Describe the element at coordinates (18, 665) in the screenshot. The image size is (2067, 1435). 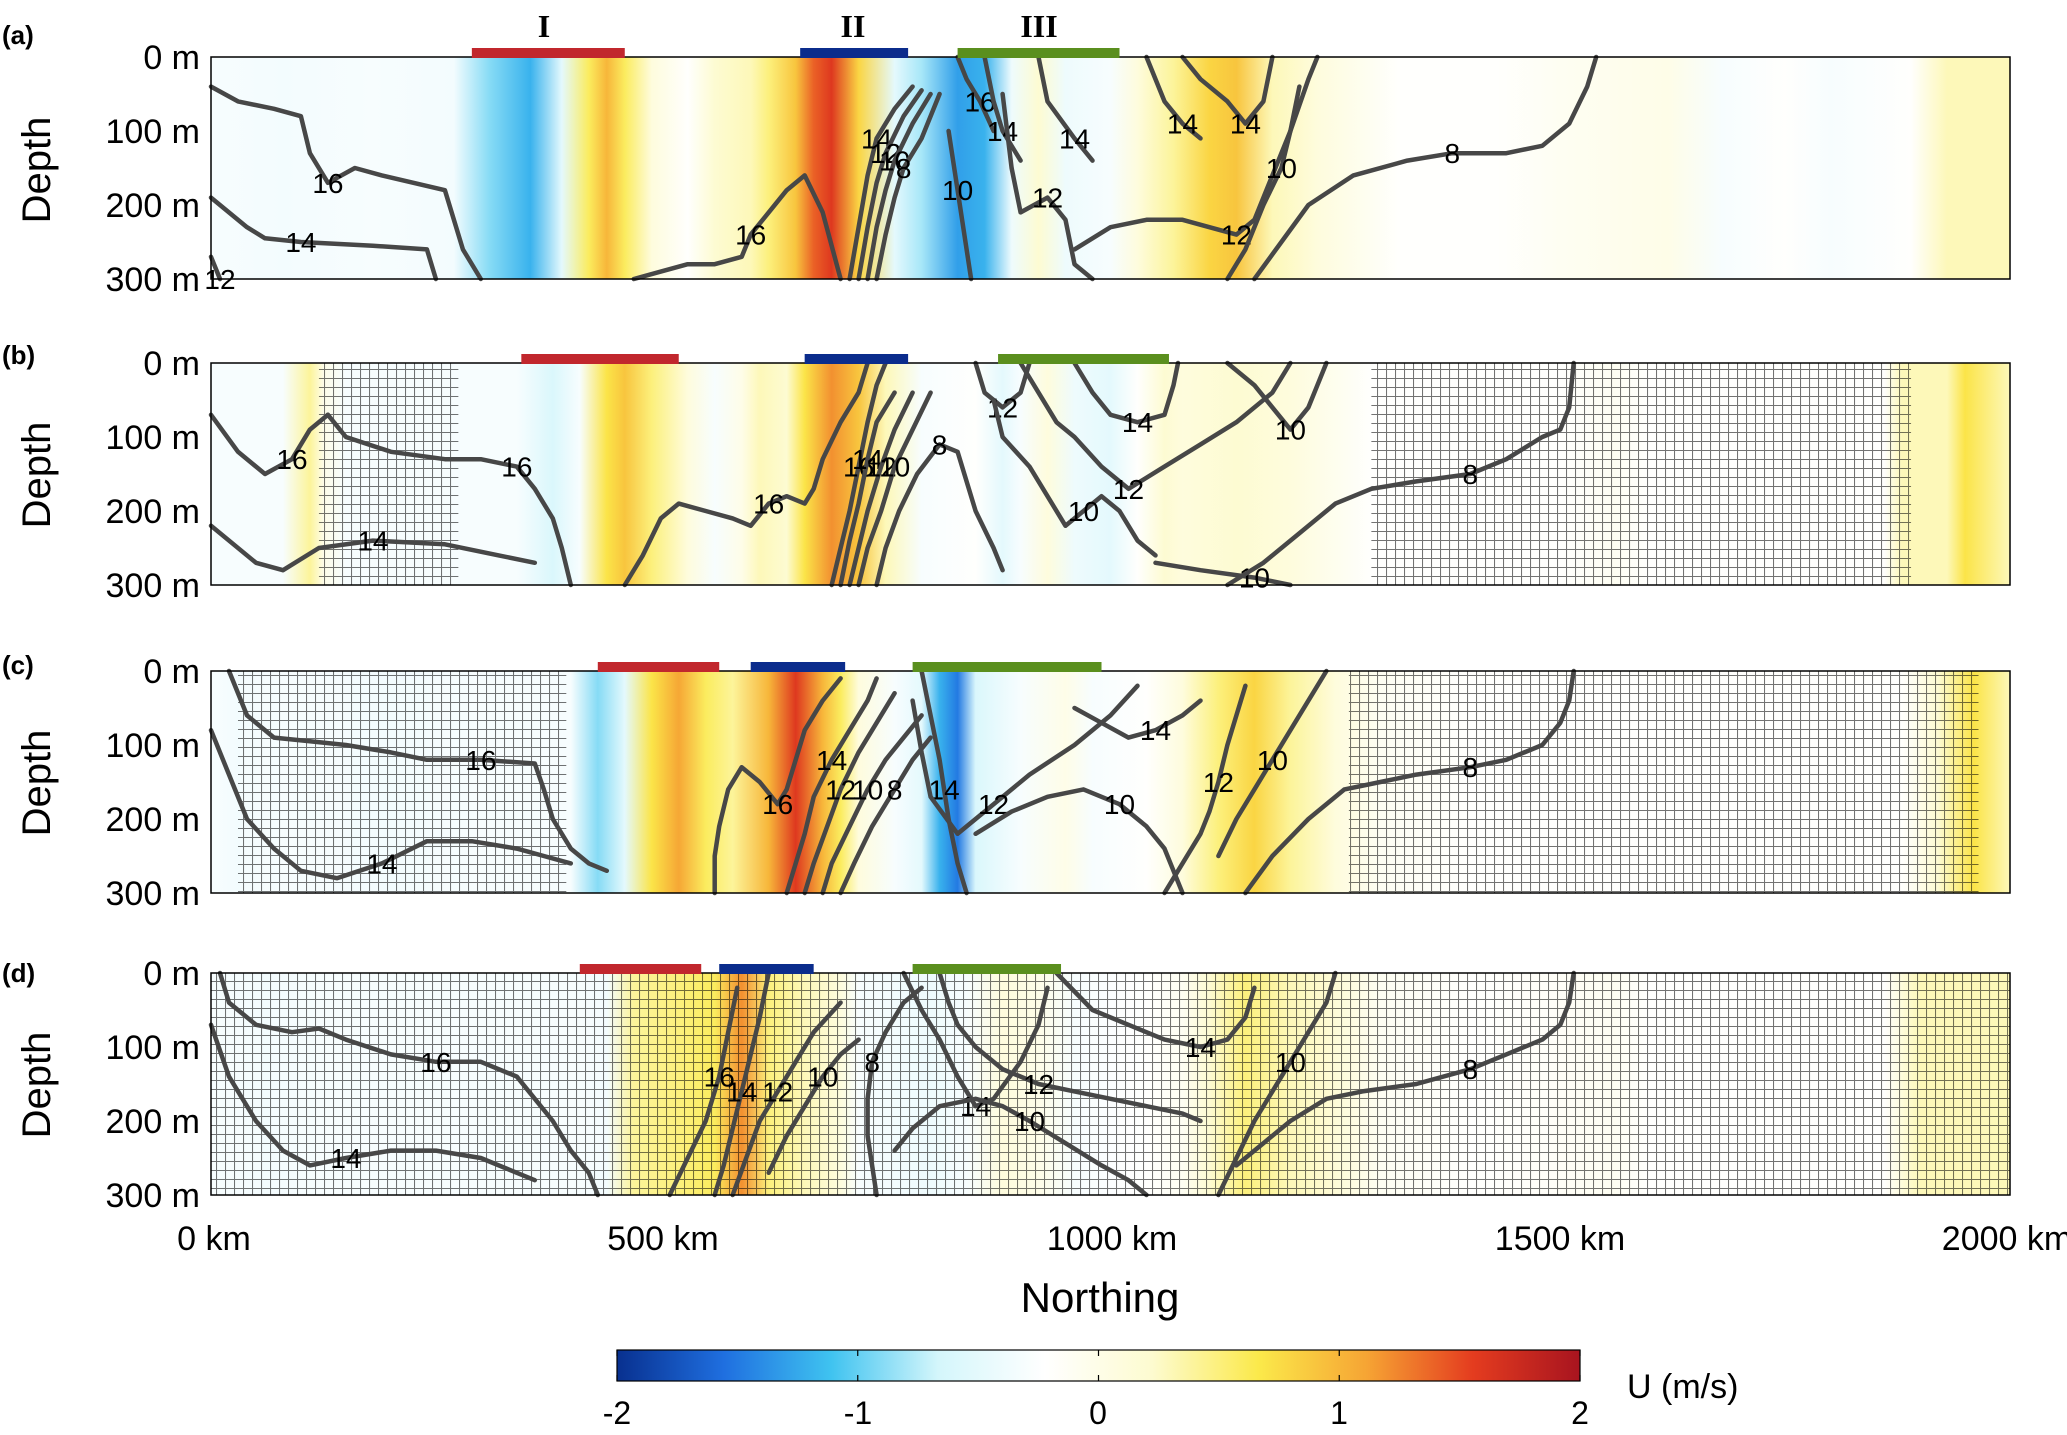
I see `panel-label: (c)` at that location.